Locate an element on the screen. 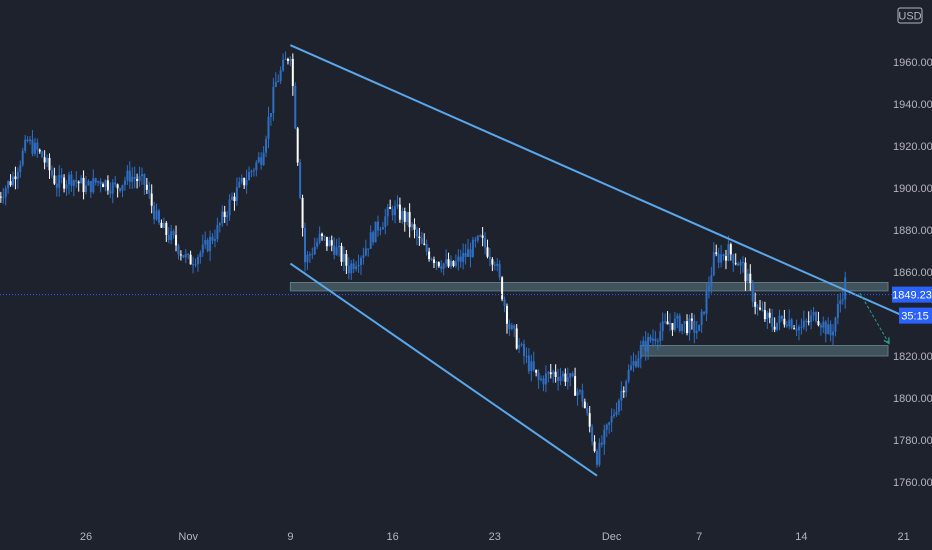 The height and width of the screenshot is (550, 932). resistance-zone is located at coordinates (589, 287).